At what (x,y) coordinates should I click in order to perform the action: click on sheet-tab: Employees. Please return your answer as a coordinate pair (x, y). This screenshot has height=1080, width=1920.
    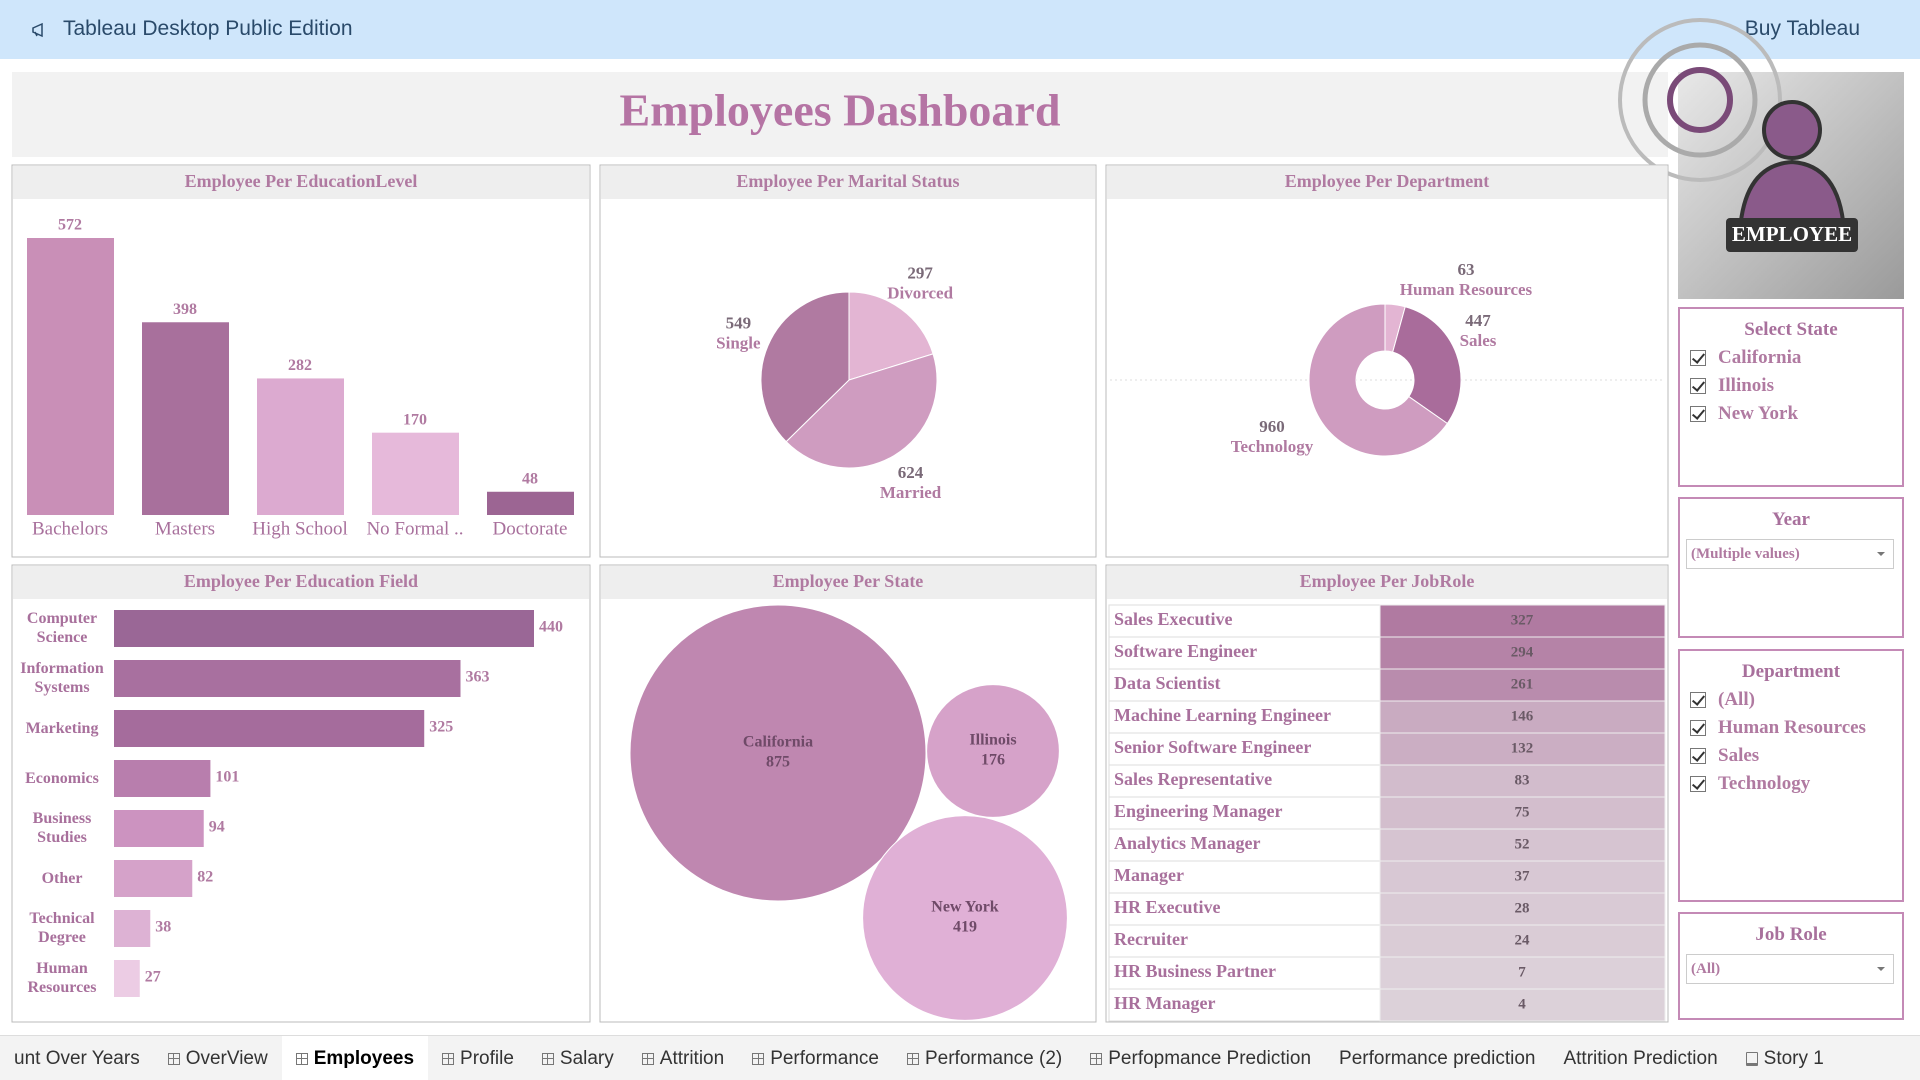
    Looking at the image, I should click on (355, 1058).